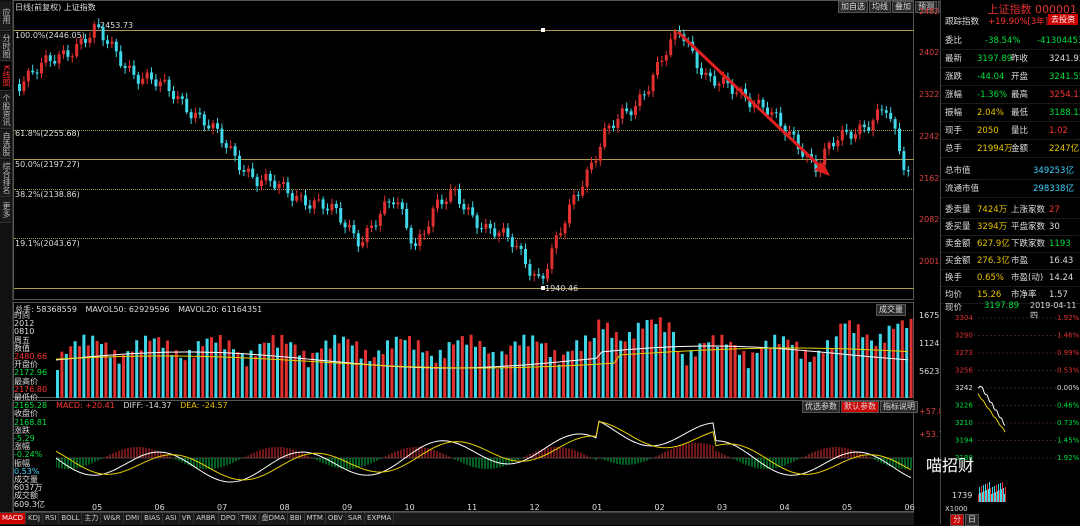 This screenshot has width=1080, height=526. I want to click on indicator-help-button: 指标说明, so click(899, 407).